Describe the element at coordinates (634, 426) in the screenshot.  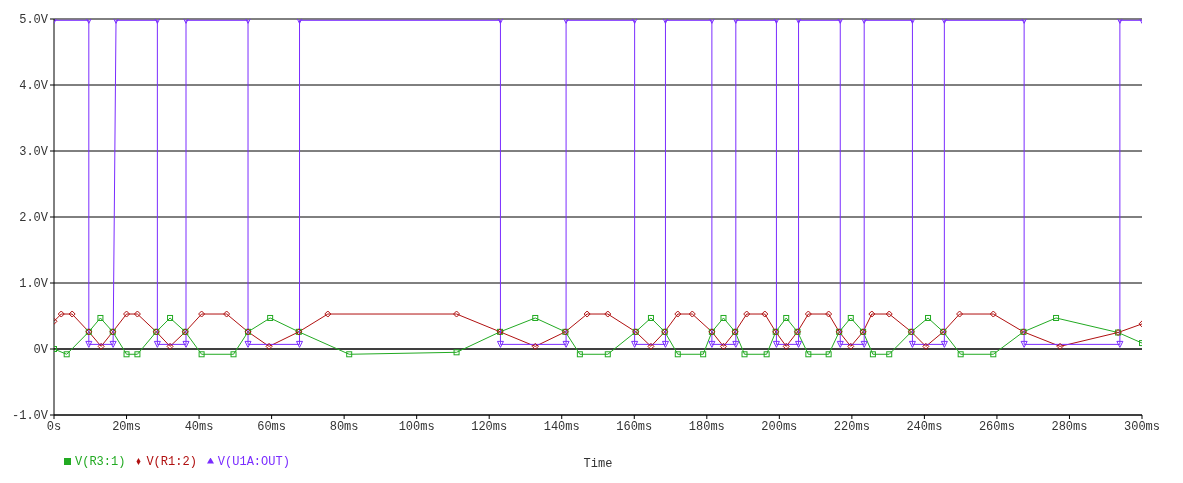
I see `x-tick-label: 160ms` at that location.